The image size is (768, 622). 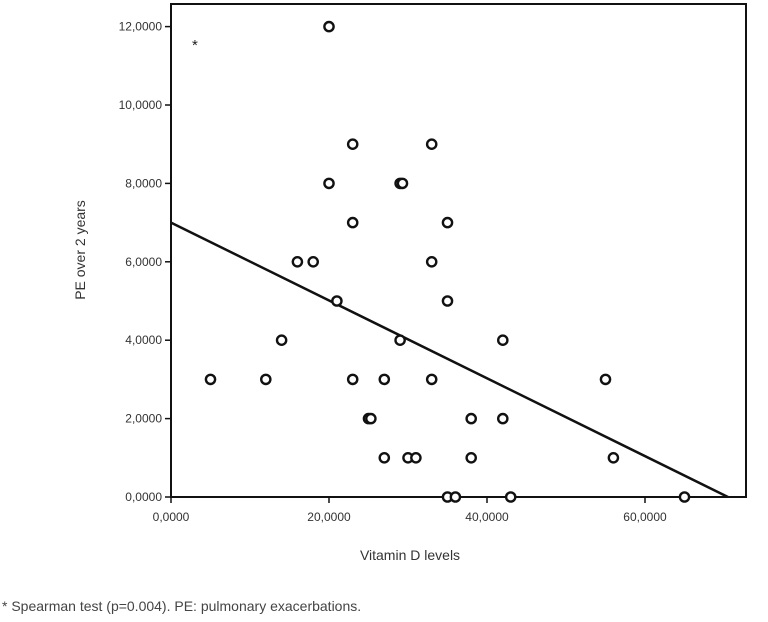 I want to click on x-tick-label: 0,0000, so click(x=171, y=517).